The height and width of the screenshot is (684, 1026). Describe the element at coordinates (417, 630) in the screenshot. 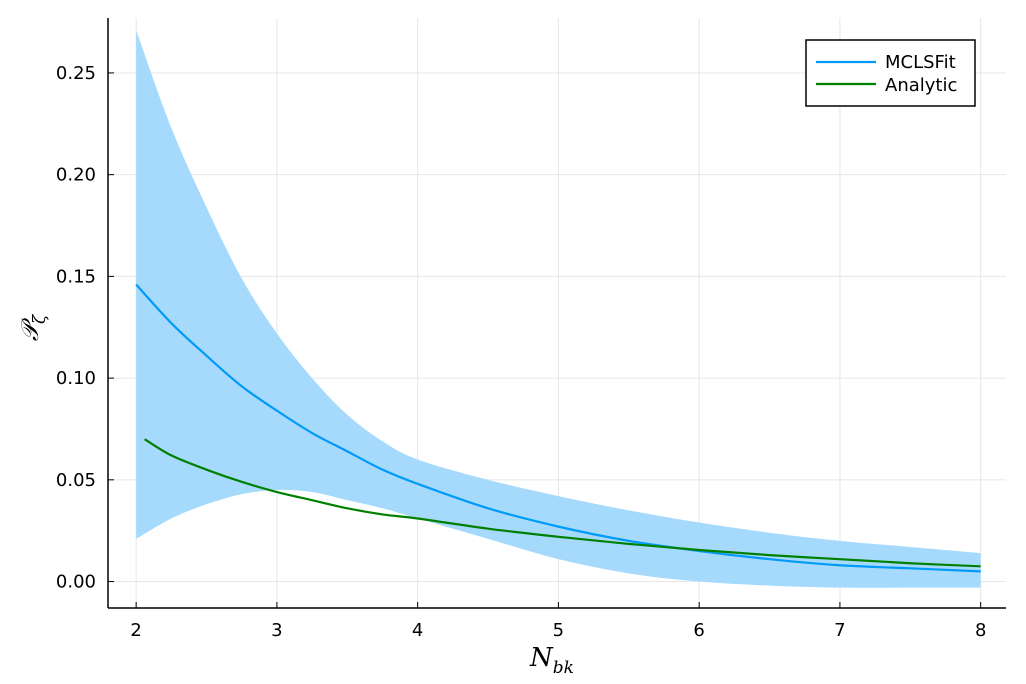

I see `x-tick-label: 4` at that location.